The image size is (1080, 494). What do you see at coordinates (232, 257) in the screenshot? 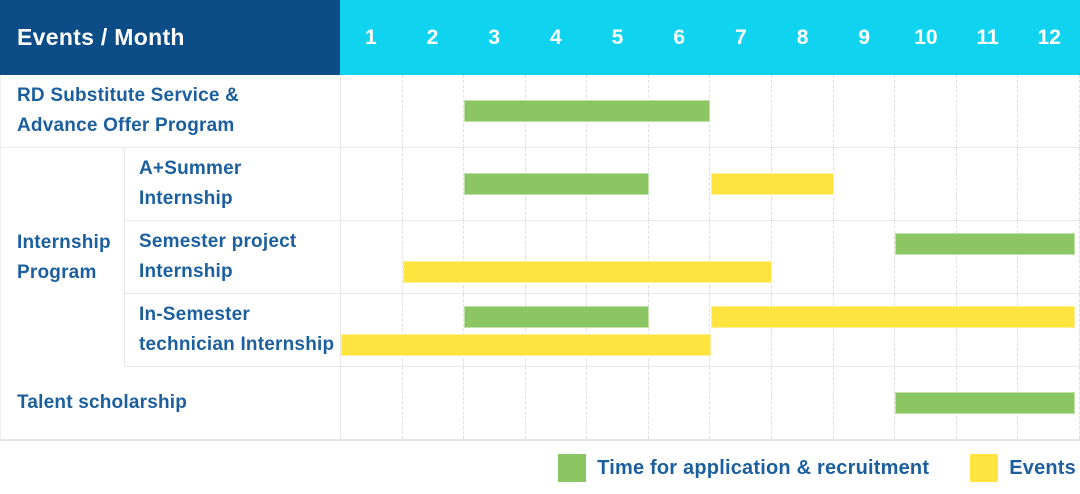
I see `sub-row-label: Semester project Internship` at bounding box center [232, 257].